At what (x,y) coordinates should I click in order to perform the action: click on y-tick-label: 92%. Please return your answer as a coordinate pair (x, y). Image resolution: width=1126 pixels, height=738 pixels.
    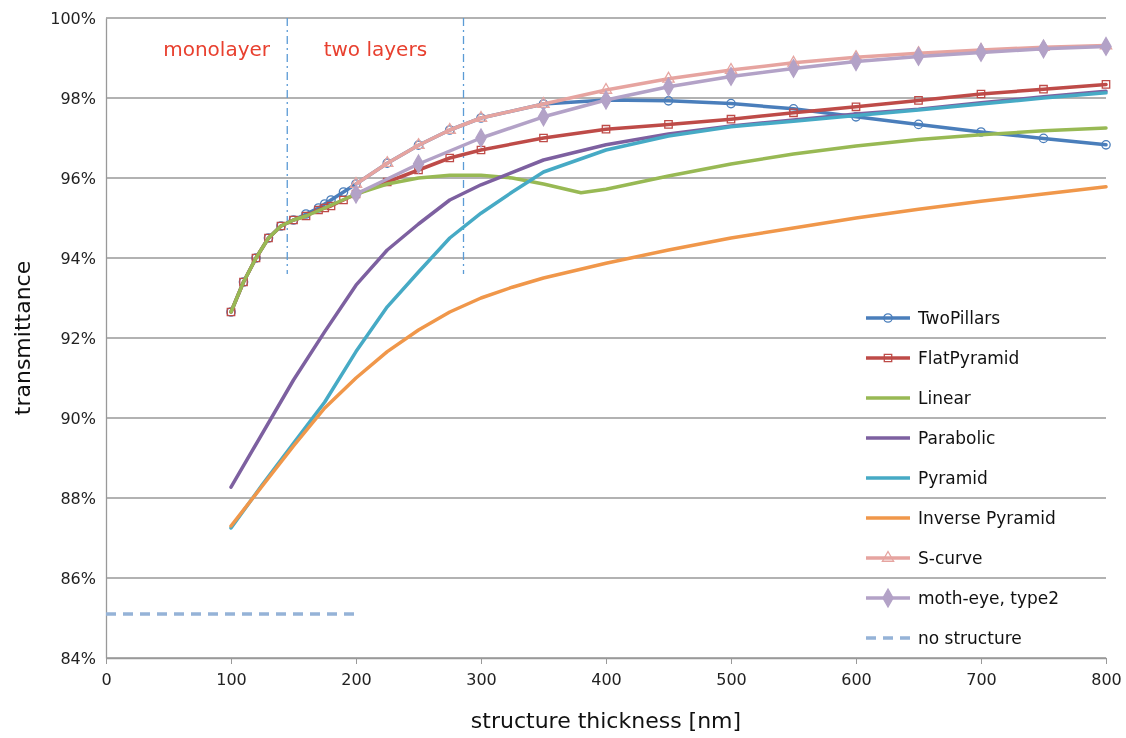
    Looking at the image, I should click on (78, 338).